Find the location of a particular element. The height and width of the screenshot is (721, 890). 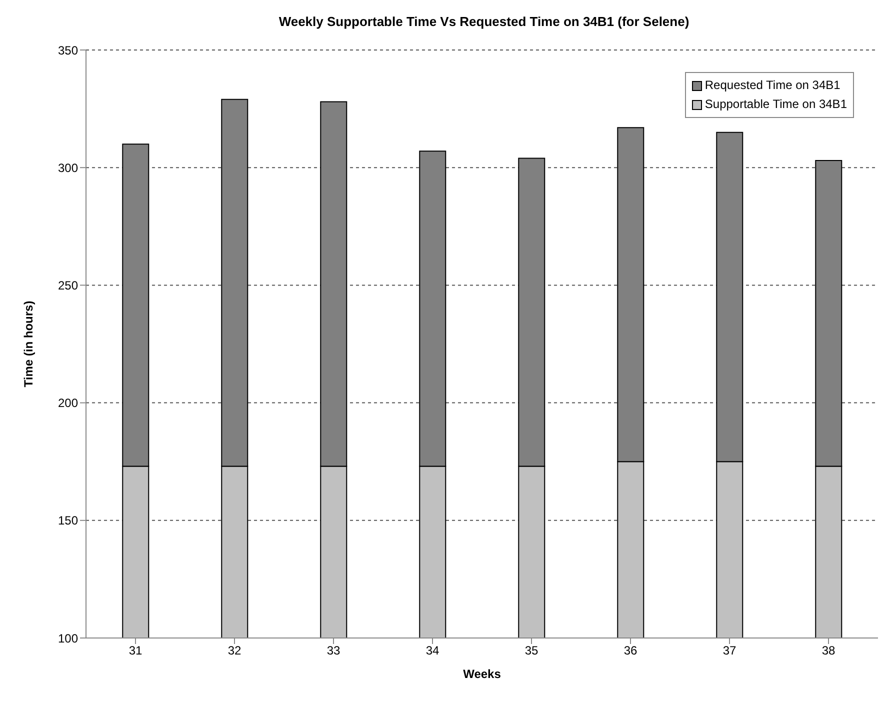

chart-title: Weekly Supportable Time Vs Requested Time on 34B1 (for Selene) is located at coordinates (484, 21).